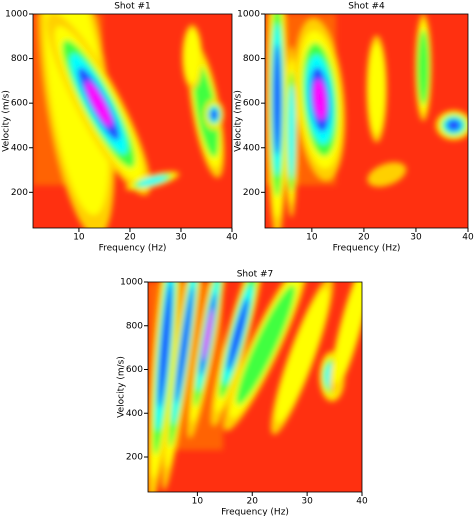 Image resolution: width=474 pixels, height=516 pixels. What do you see at coordinates (132, 7) in the screenshot?
I see `chart-title: Shot #1` at bounding box center [132, 7].